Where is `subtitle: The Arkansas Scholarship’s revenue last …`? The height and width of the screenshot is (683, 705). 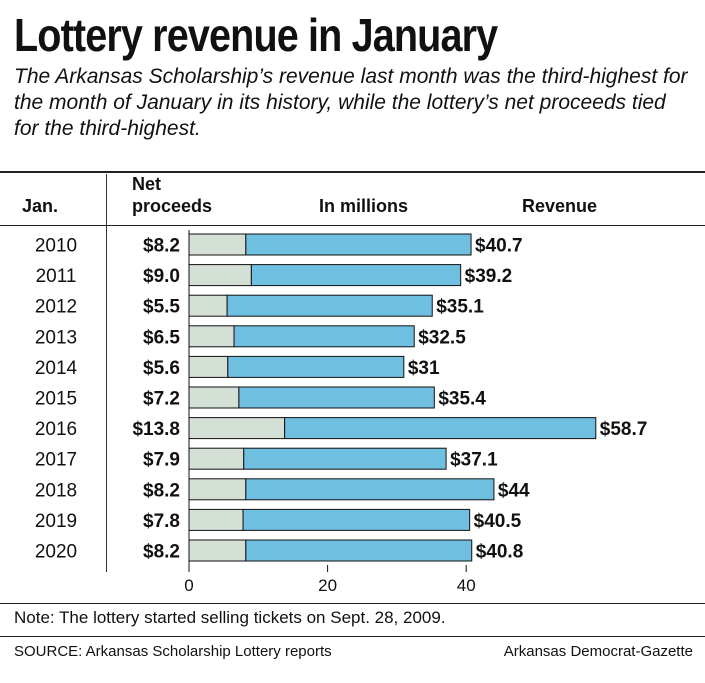
subtitle: The Arkansas Scholarship’s revenue last … is located at coordinates (351, 102).